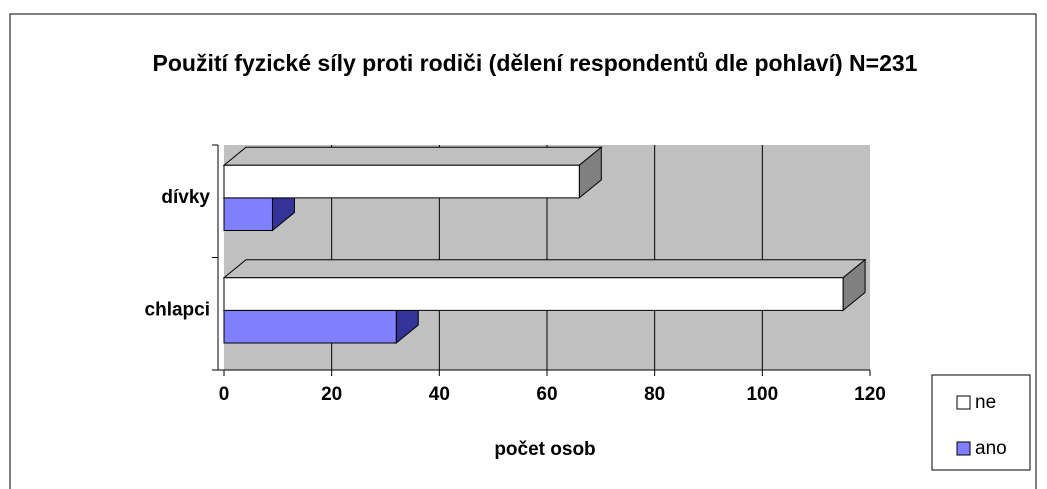  I want to click on x-tick-label: 60, so click(546, 394).